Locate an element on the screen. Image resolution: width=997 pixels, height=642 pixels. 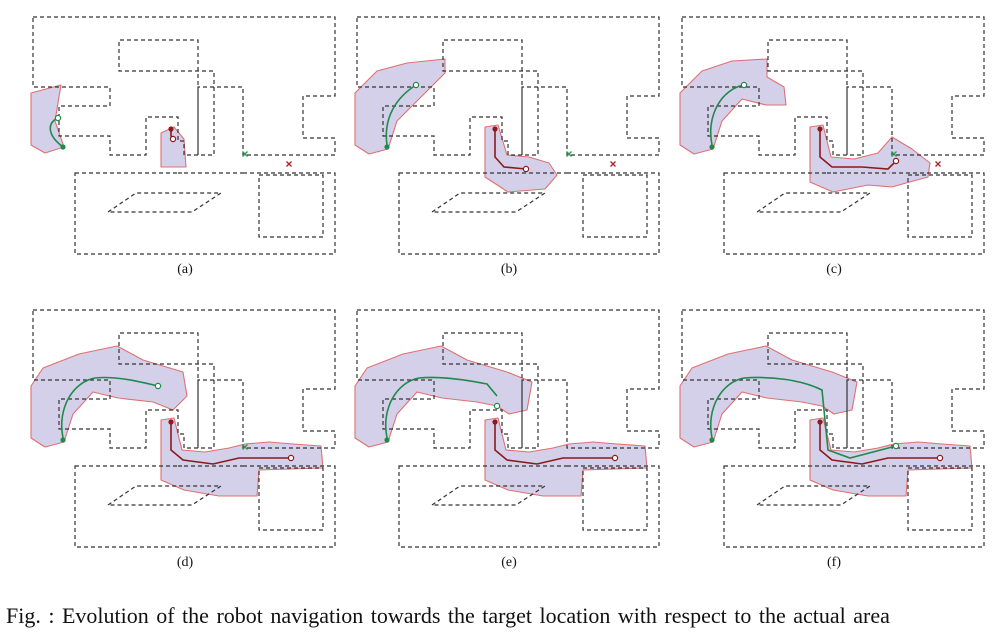
panel-label: (d) is located at coordinates (185, 562).